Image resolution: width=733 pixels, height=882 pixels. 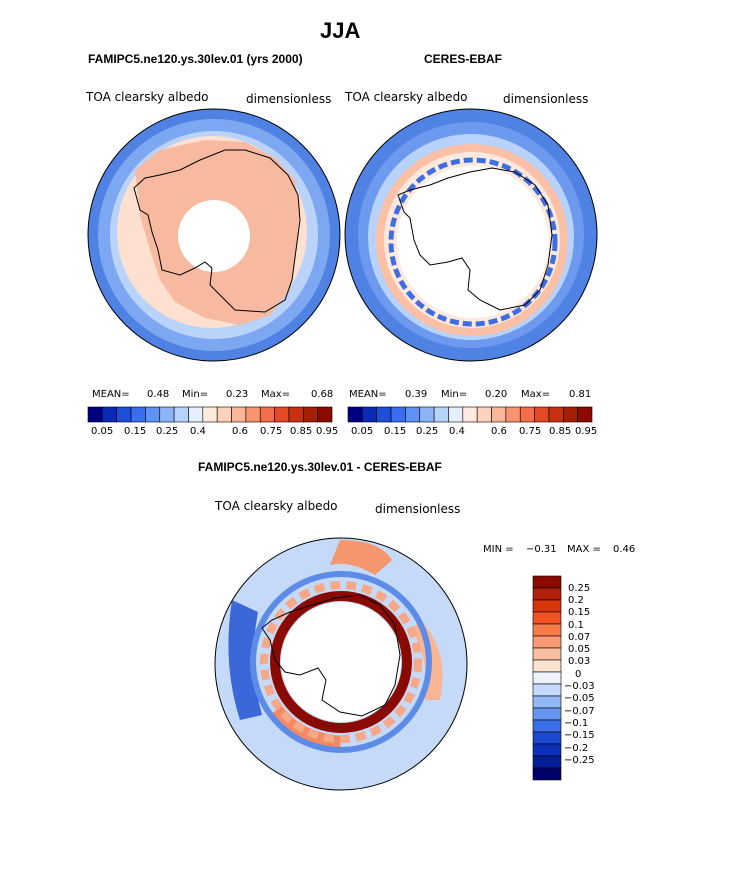 I want to click on model-map, so click(x=214, y=235).